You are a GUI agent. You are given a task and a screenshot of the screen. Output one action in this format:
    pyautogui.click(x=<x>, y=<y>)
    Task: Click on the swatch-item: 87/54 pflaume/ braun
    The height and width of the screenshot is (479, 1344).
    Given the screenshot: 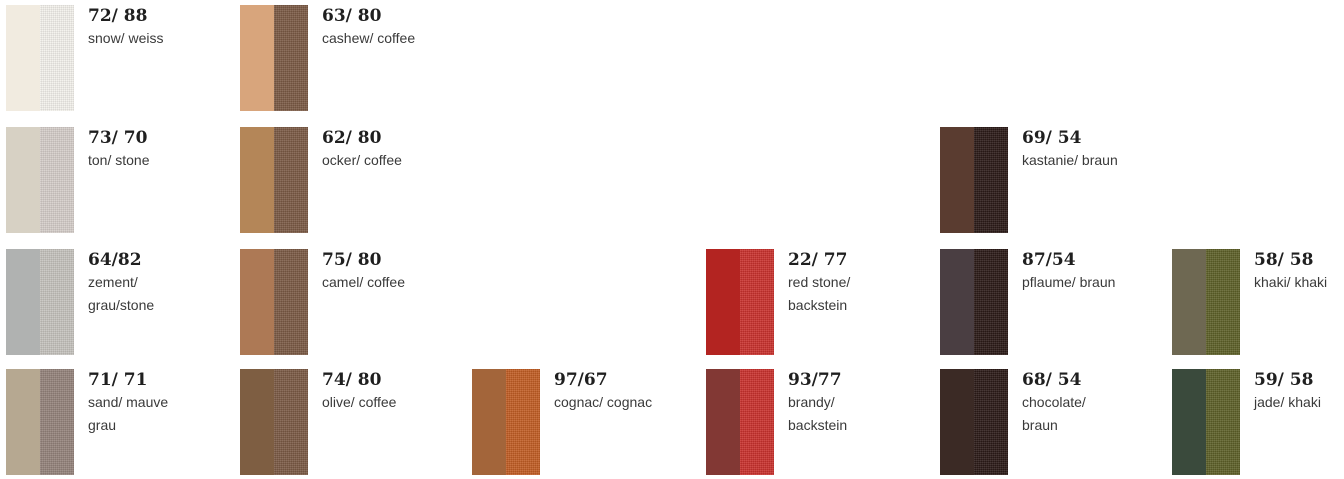 What is the action you would take?
    pyautogui.click(x=1050, y=304)
    